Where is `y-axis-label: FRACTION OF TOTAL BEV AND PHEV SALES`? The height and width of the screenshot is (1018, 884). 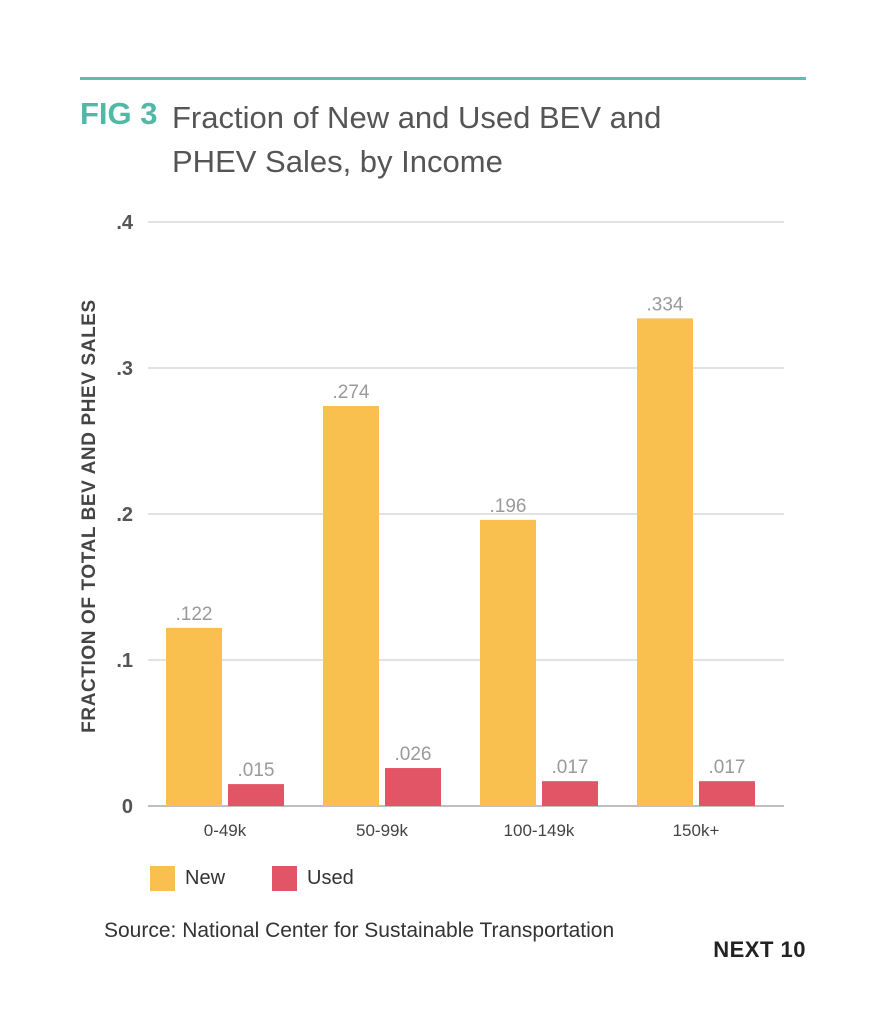
y-axis-label: FRACTION OF TOTAL BEV AND PHEV SALES is located at coordinates (89, 516).